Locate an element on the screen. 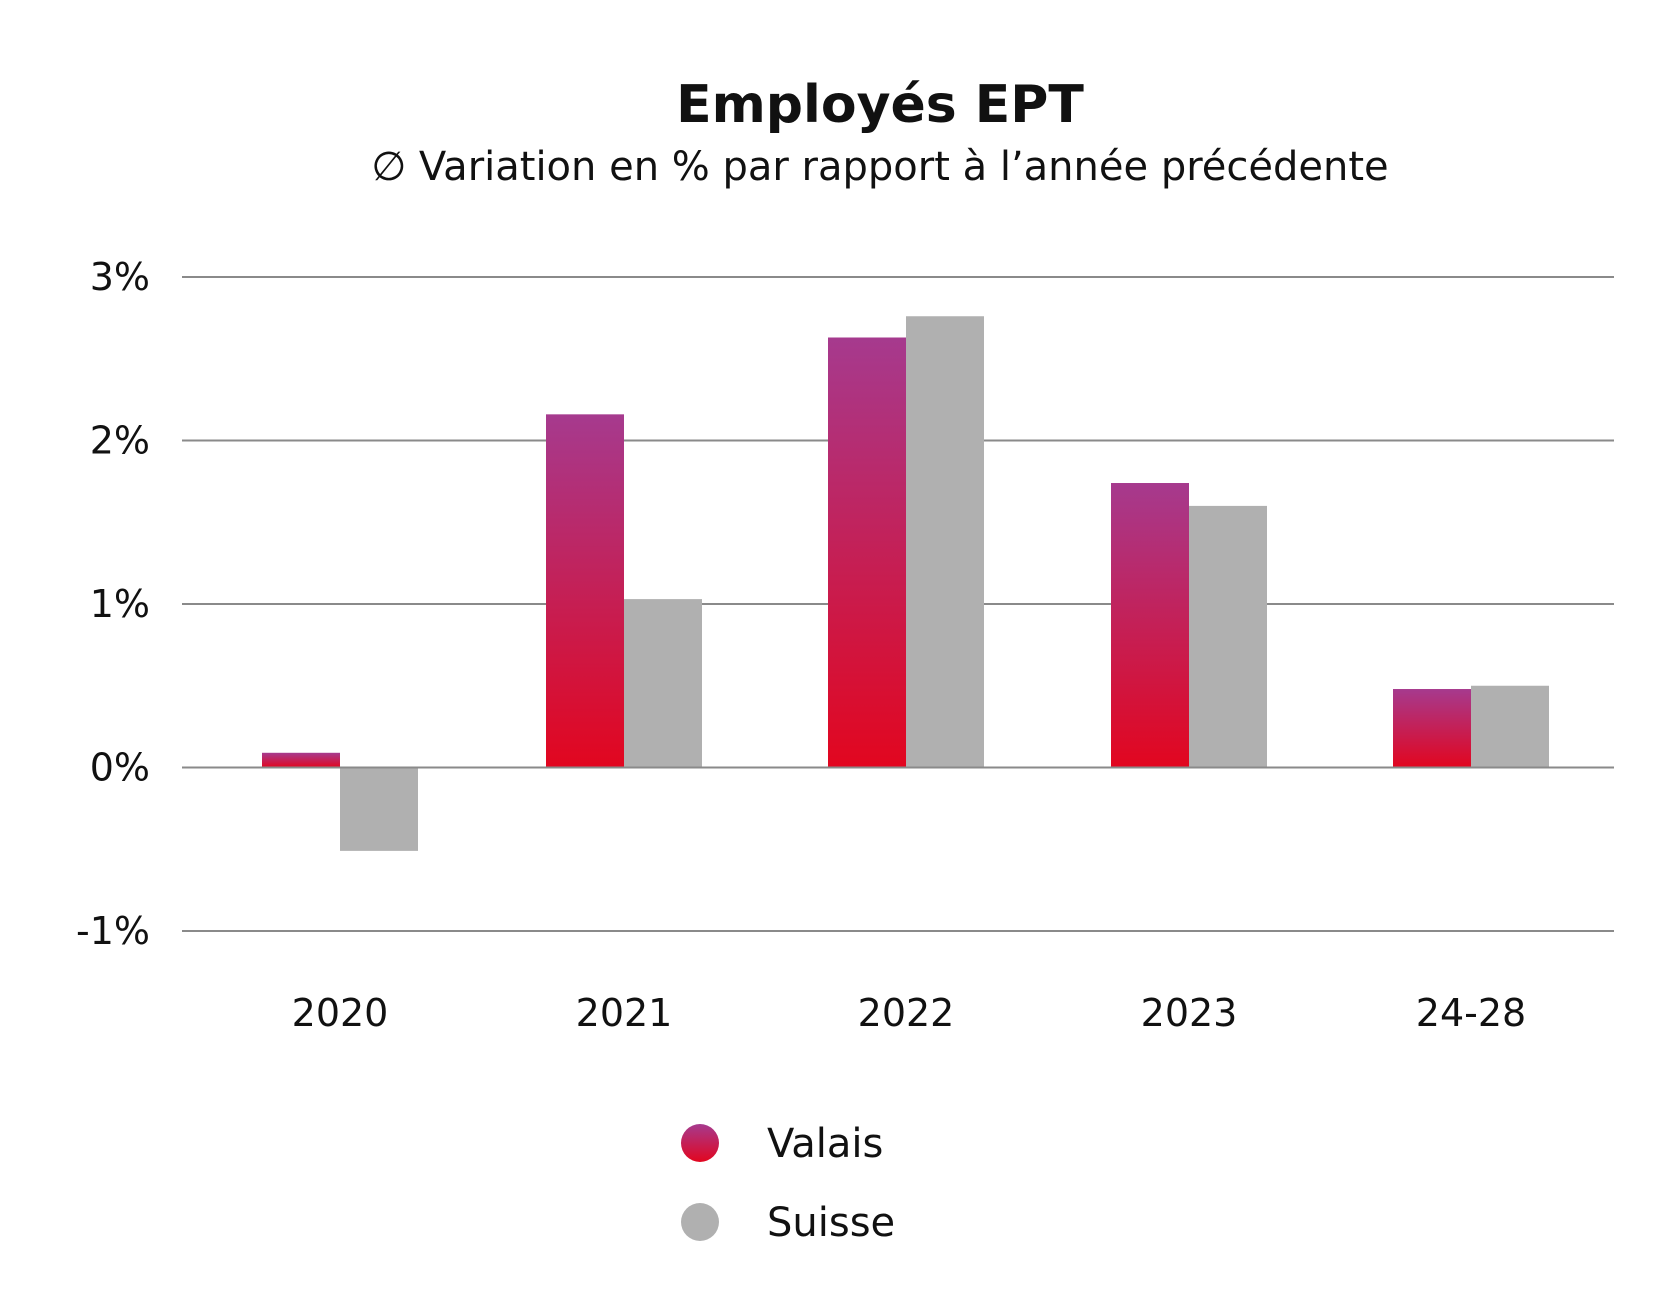 This screenshot has width=1680, height=1297. bar-suisse-2021 is located at coordinates (663, 683).